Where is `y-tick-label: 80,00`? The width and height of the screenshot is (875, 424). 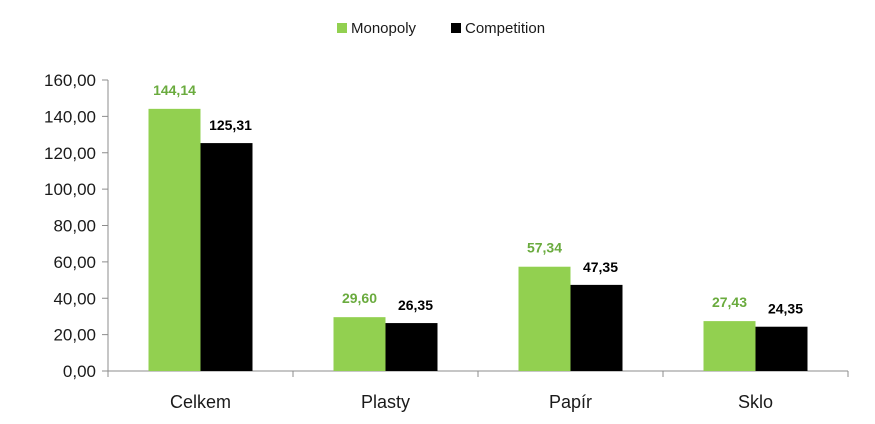
y-tick-label: 80,00 is located at coordinates (74, 226).